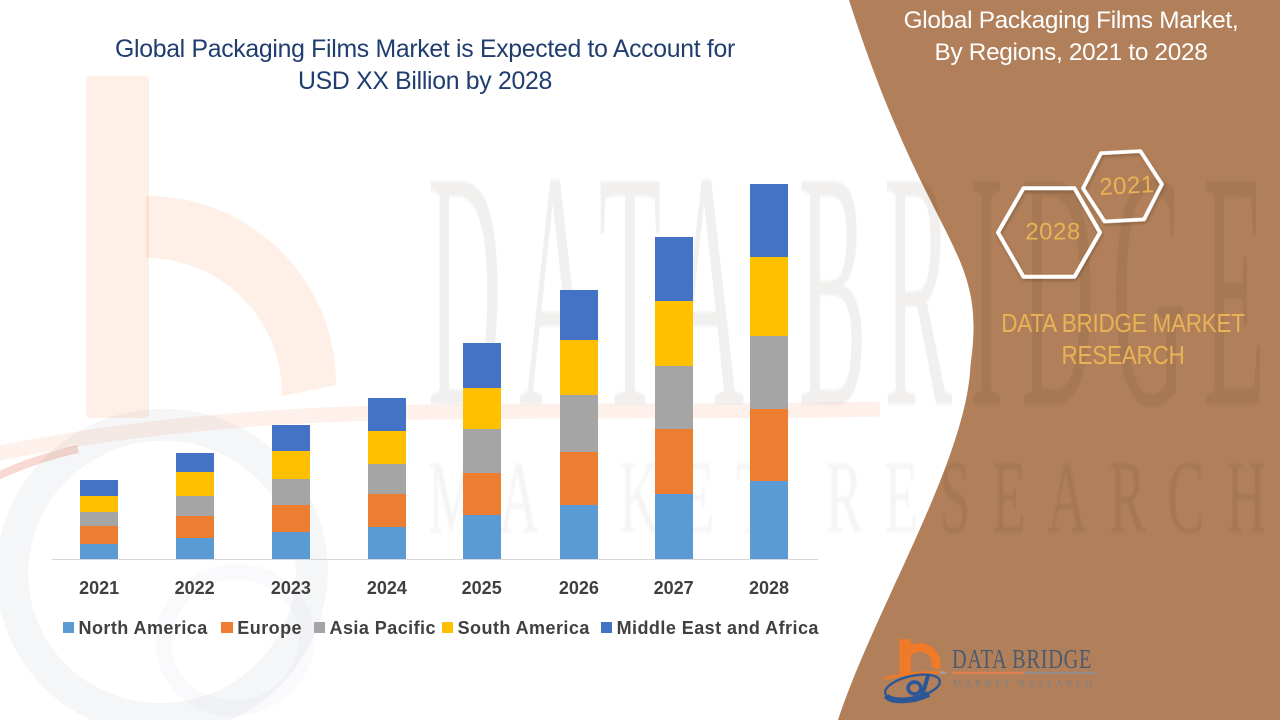  What do you see at coordinates (1022, 659) in the screenshot?
I see `svg-text: DATA BRIDGE` at bounding box center [1022, 659].